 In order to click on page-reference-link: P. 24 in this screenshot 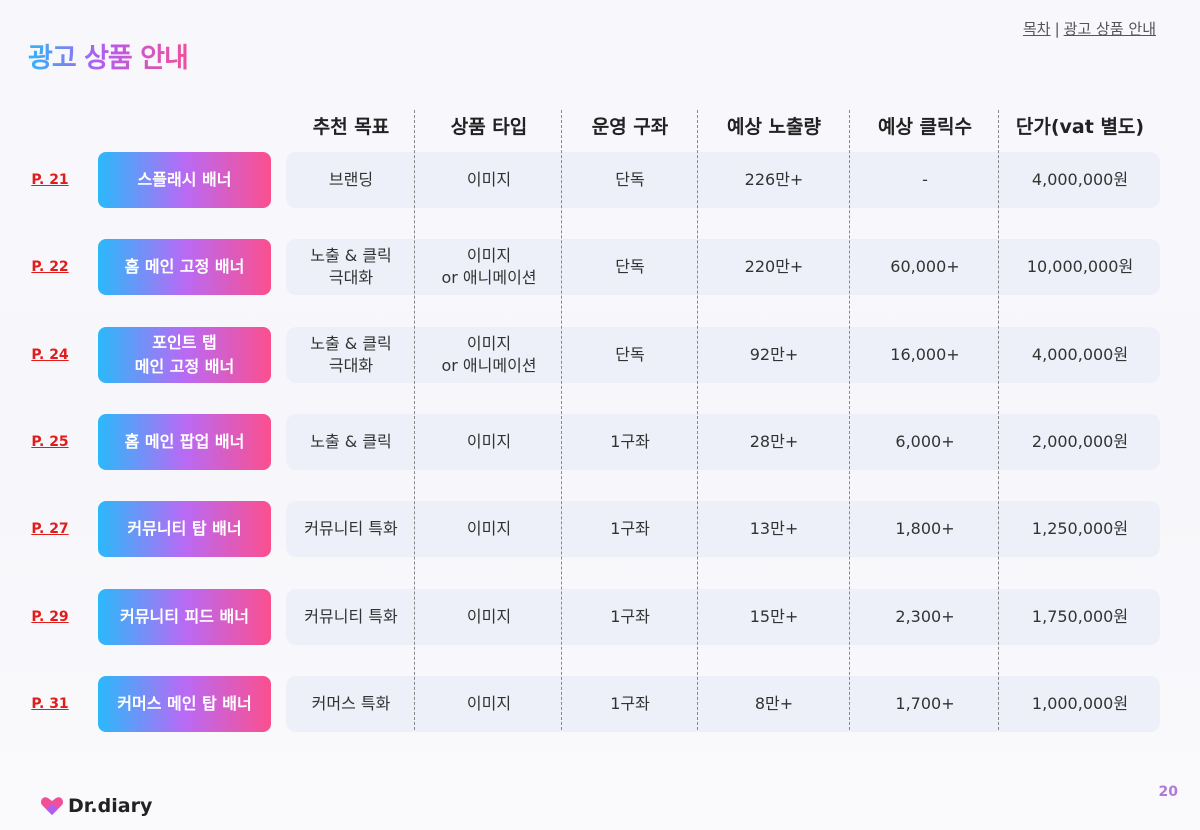, I will do `click(50, 355)`.